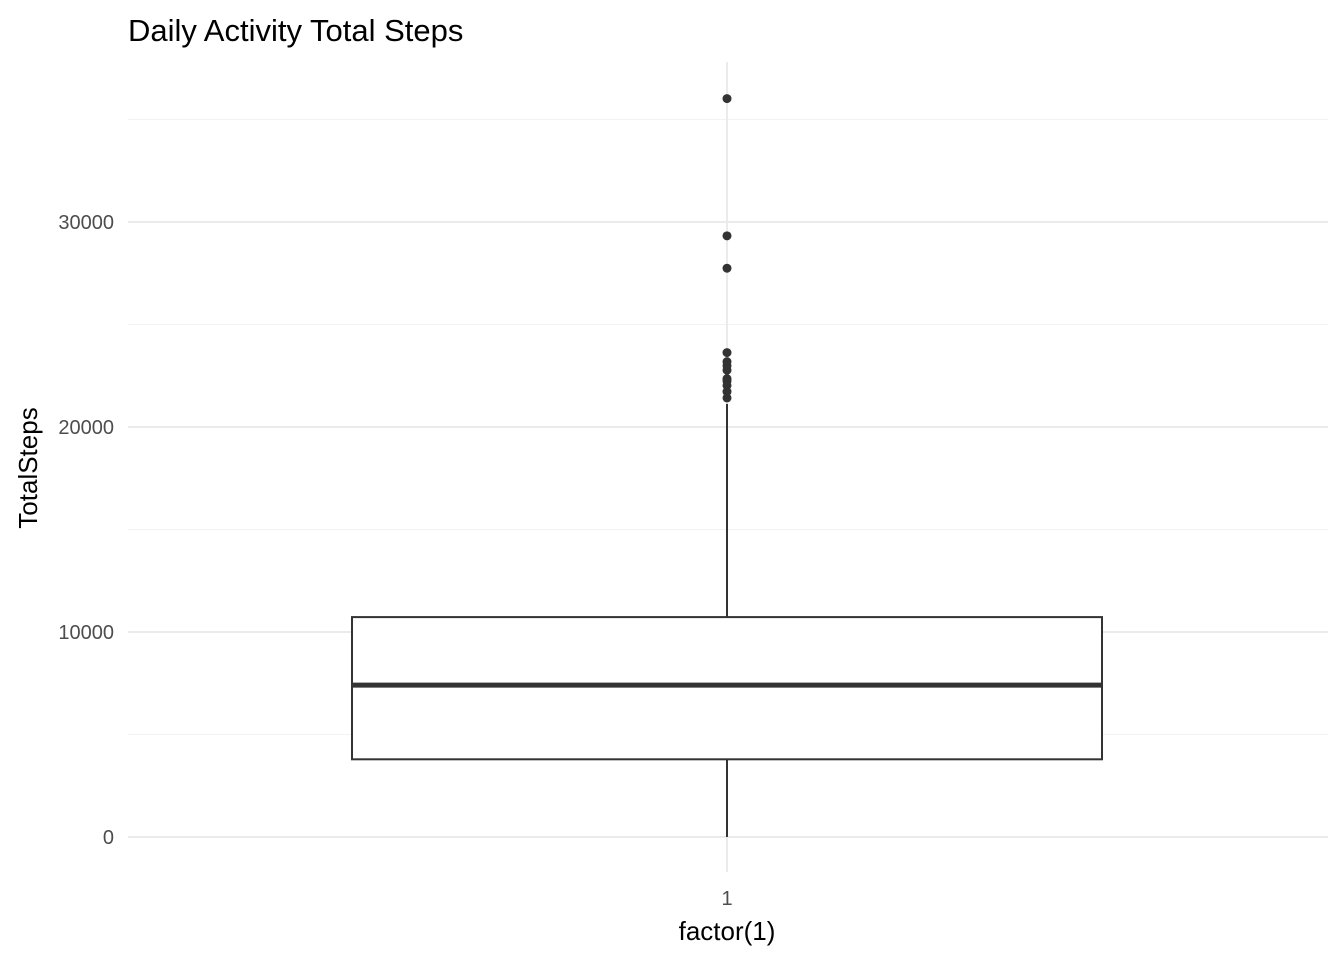 The width and height of the screenshot is (1344, 960). Describe the element at coordinates (727, 931) in the screenshot. I see `x-axis-title: factor(1)` at that location.